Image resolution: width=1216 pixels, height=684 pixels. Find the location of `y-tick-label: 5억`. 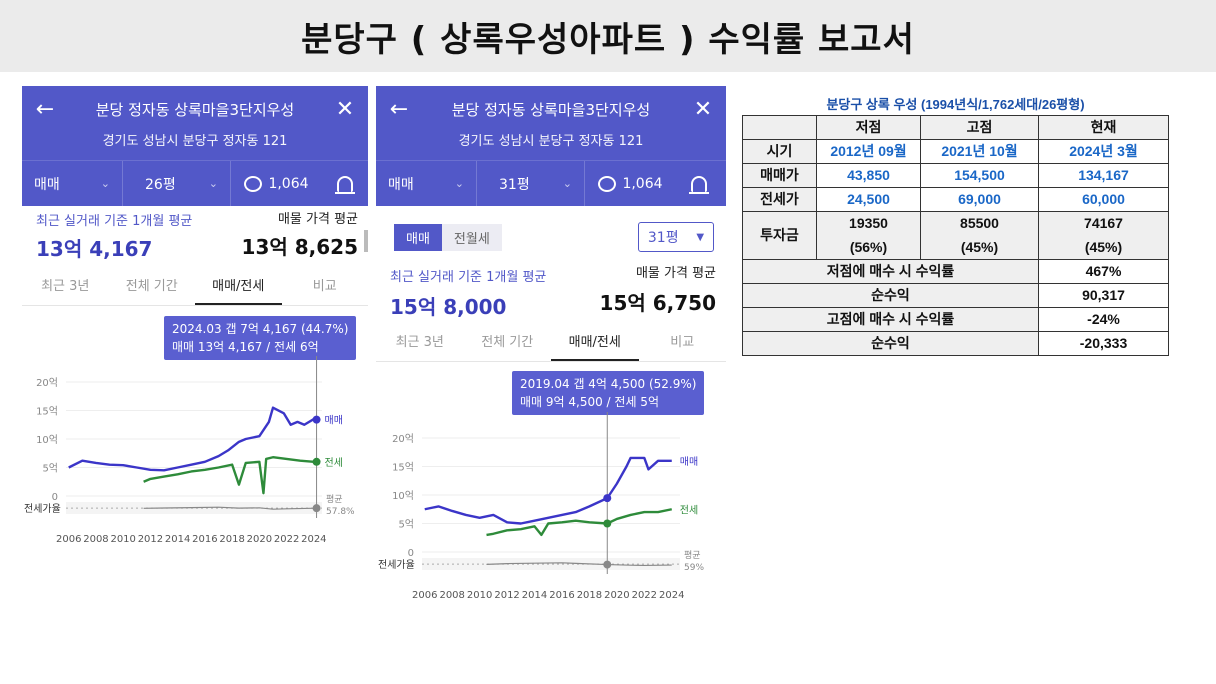

y-tick-label: 5억 is located at coordinates (406, 525).